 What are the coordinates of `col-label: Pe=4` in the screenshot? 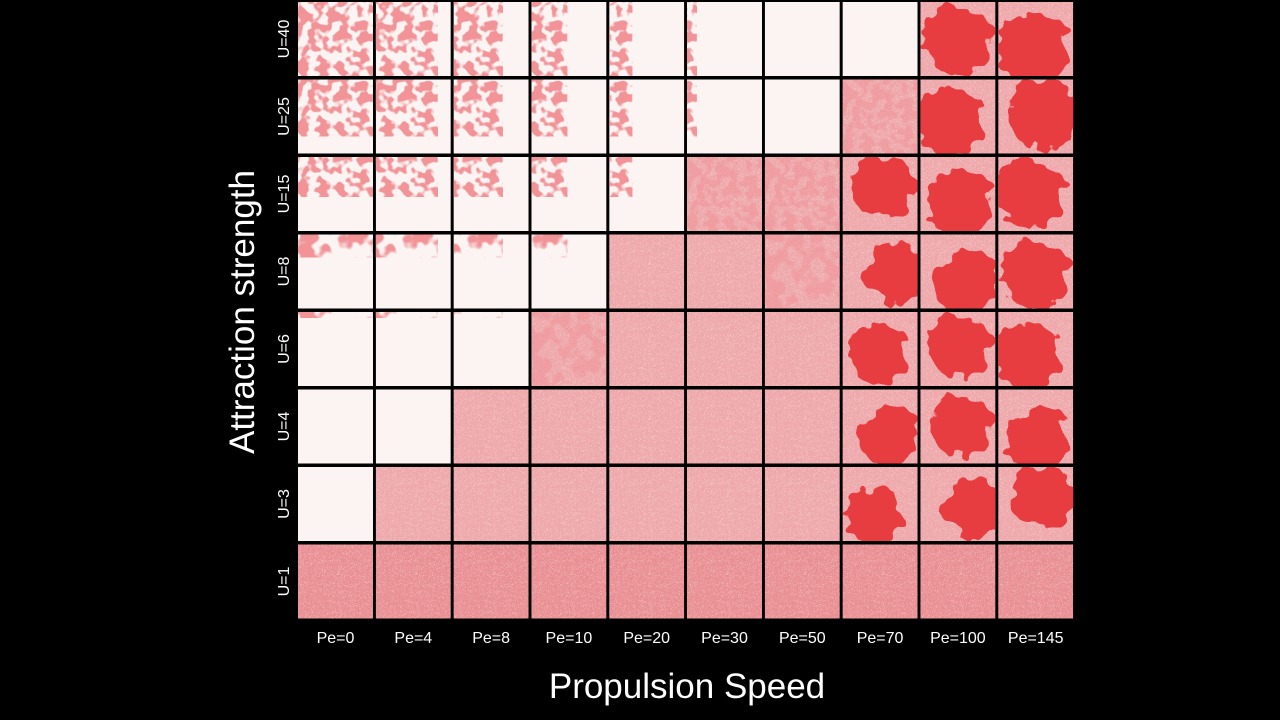 It's located at (413, 638).